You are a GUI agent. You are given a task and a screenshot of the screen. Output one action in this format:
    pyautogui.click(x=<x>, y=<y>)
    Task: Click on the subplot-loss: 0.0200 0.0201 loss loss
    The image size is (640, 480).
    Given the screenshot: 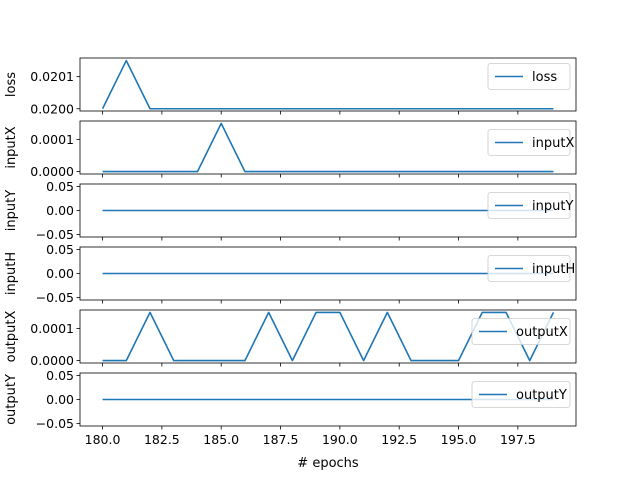 What is the action you would take?
    pyautogui.click(x=290, y=86)
    